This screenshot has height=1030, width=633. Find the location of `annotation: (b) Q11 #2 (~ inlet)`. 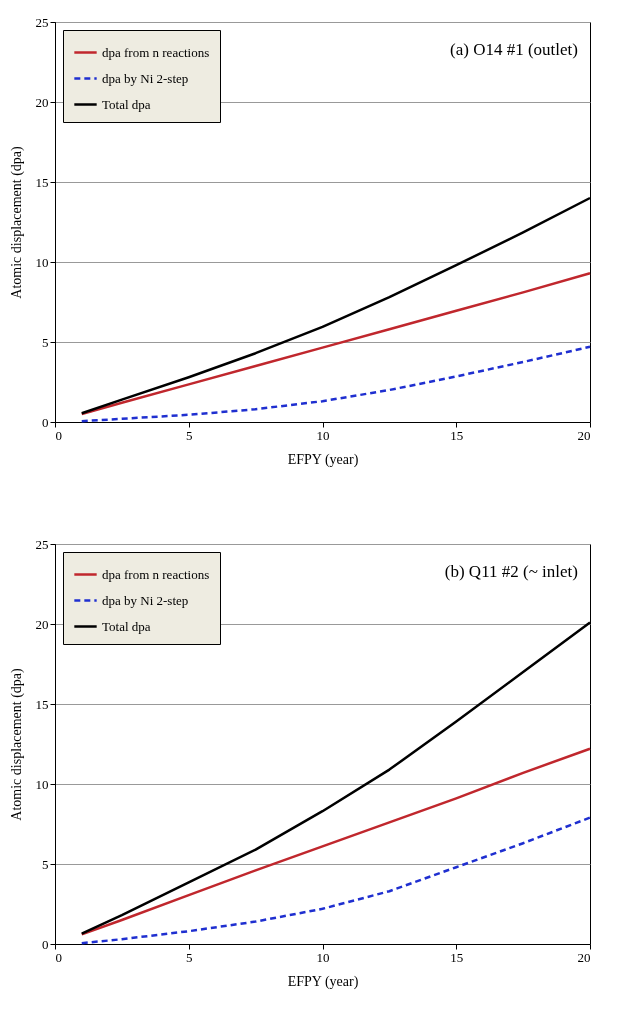

annotation: (b) Q11 #2 (~ inlet) is located at coordinates (511, 571).